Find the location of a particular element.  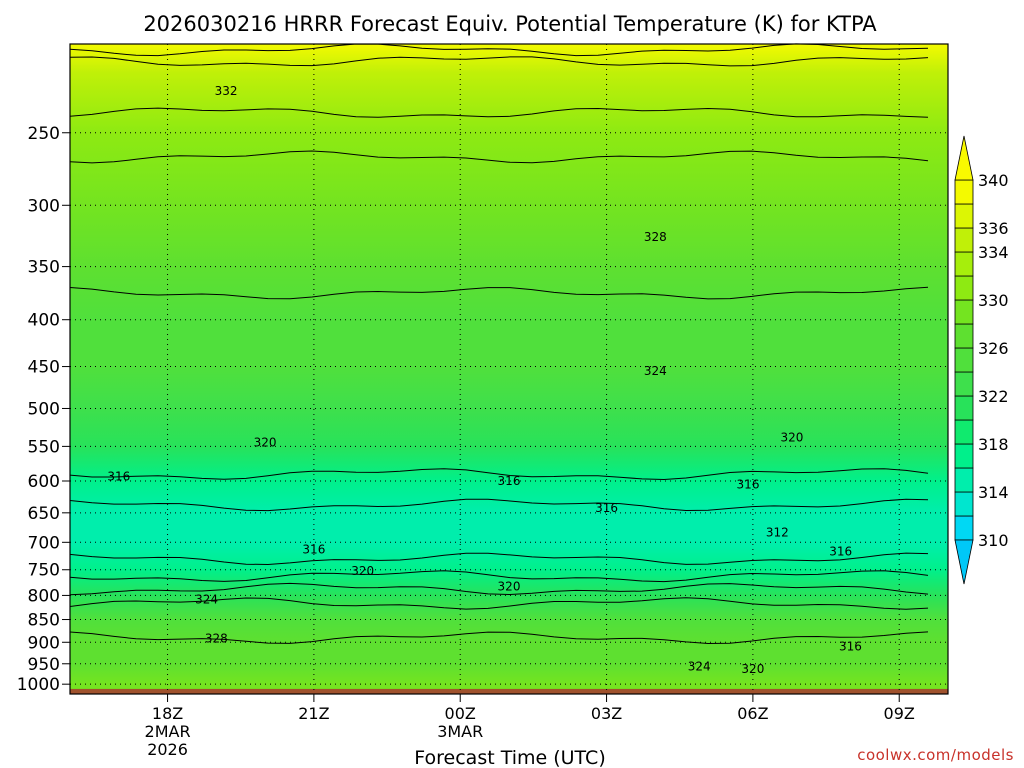

colorbar-label: 318 is located at coordinates (993, 444).